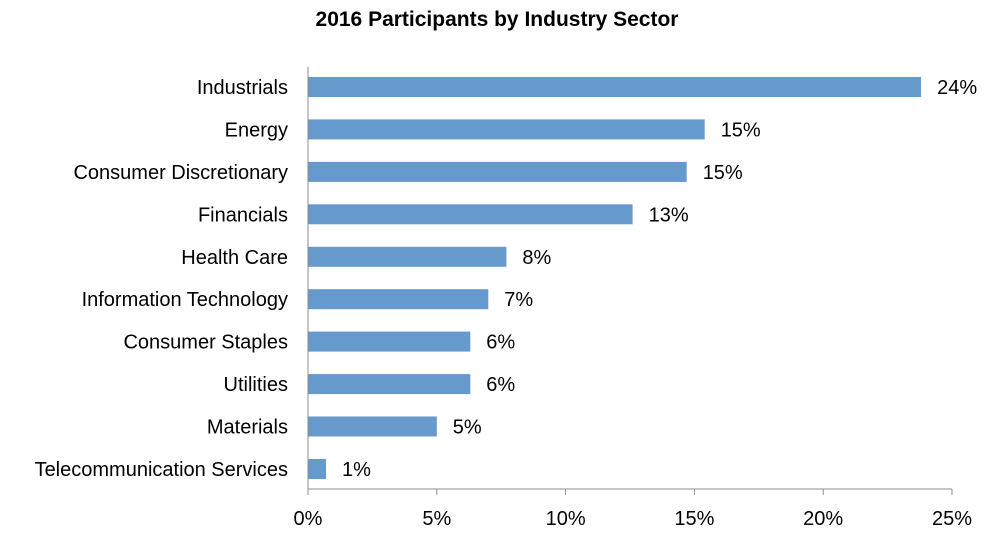 The image size is (986, 534). I want to click on chart-title: 2016 Participants by Industry Sector, so click(497, 19).